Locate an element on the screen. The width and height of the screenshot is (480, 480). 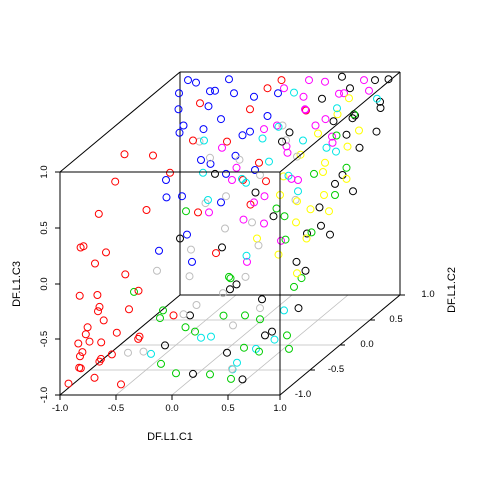
x-axis-title: DF.L1.C1 is located at coordinates (170, 437).